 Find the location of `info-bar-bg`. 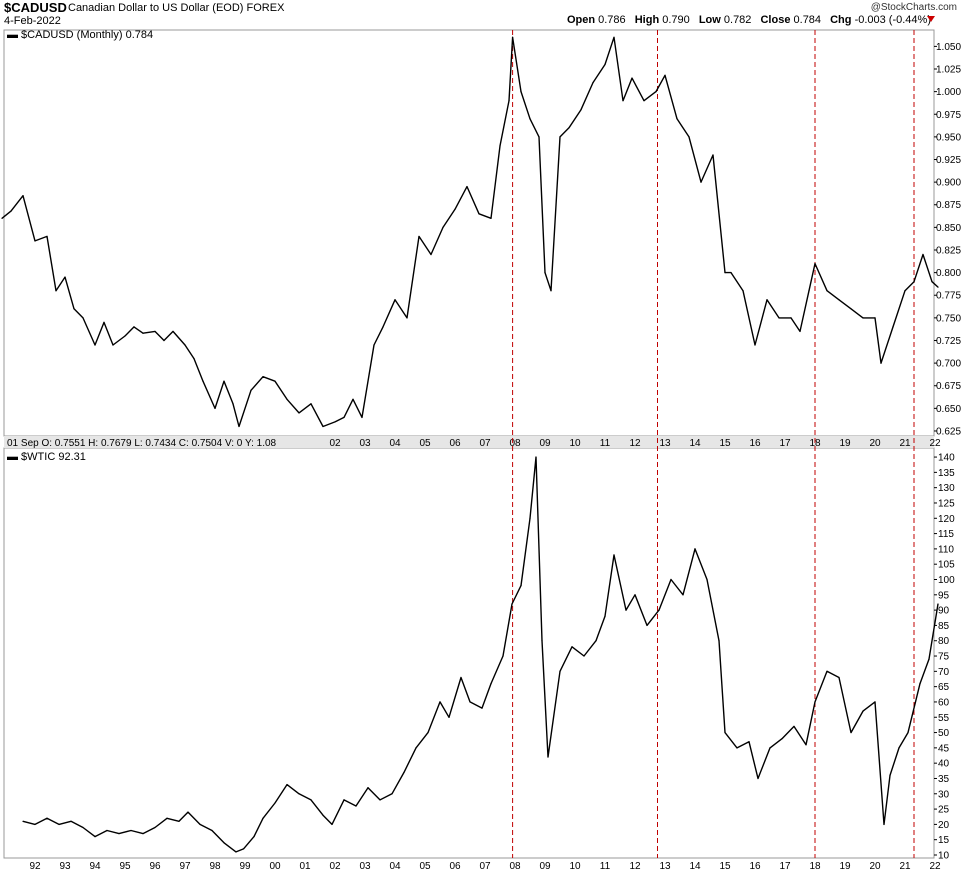

info-bar-bg is located at coordinates (469, 442).